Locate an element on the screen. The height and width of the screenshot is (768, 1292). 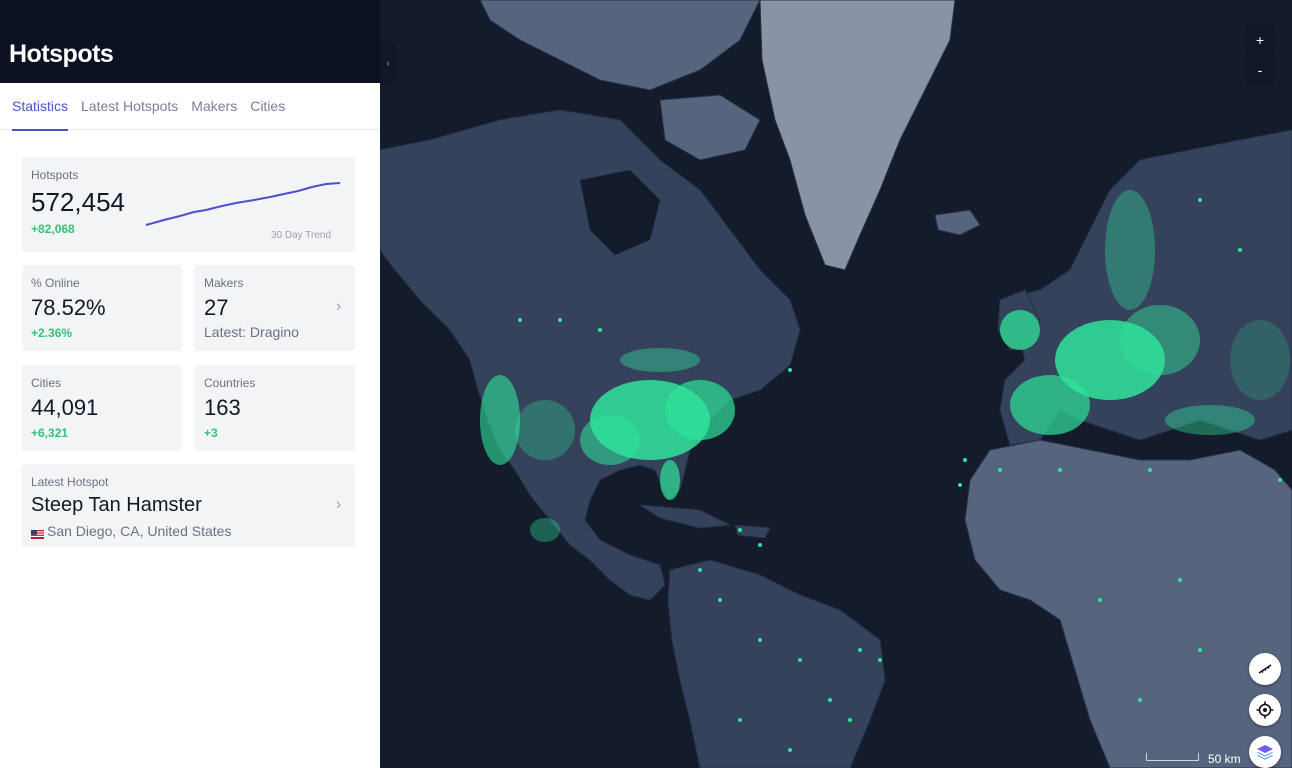
trend-sparkline is located at coordinates (243, 204).